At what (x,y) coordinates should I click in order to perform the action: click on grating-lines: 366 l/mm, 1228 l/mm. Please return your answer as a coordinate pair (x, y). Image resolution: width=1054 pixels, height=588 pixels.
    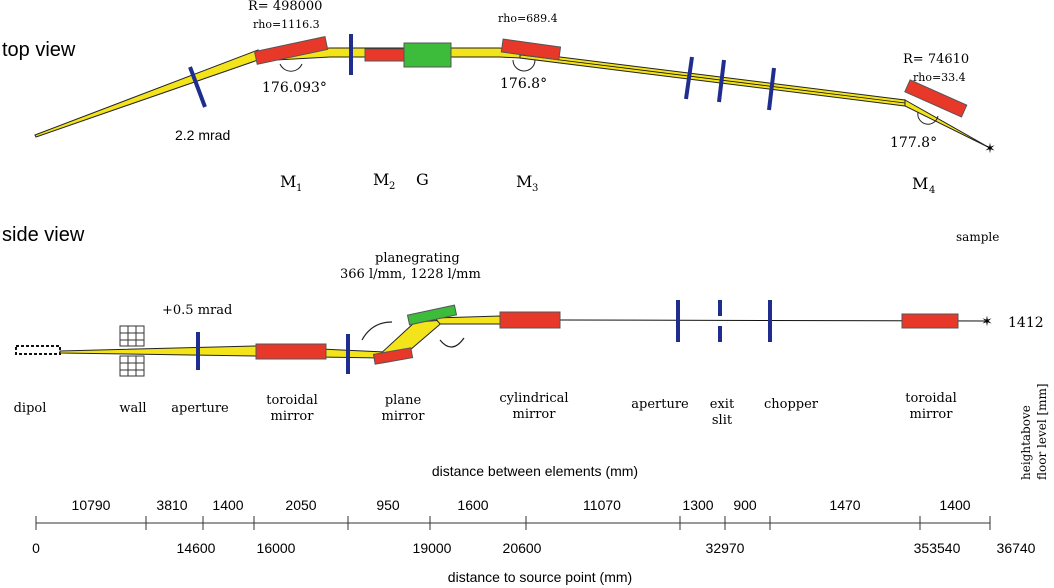
    Looking at the image, I should click on (410, 274).